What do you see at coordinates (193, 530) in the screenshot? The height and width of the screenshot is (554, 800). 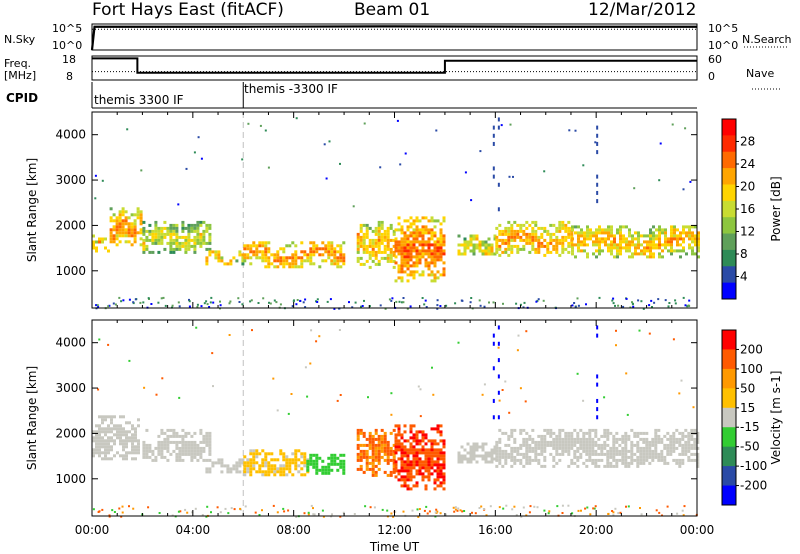 I see `x-tick-label: 04:00` at bounding box center [193, 530].